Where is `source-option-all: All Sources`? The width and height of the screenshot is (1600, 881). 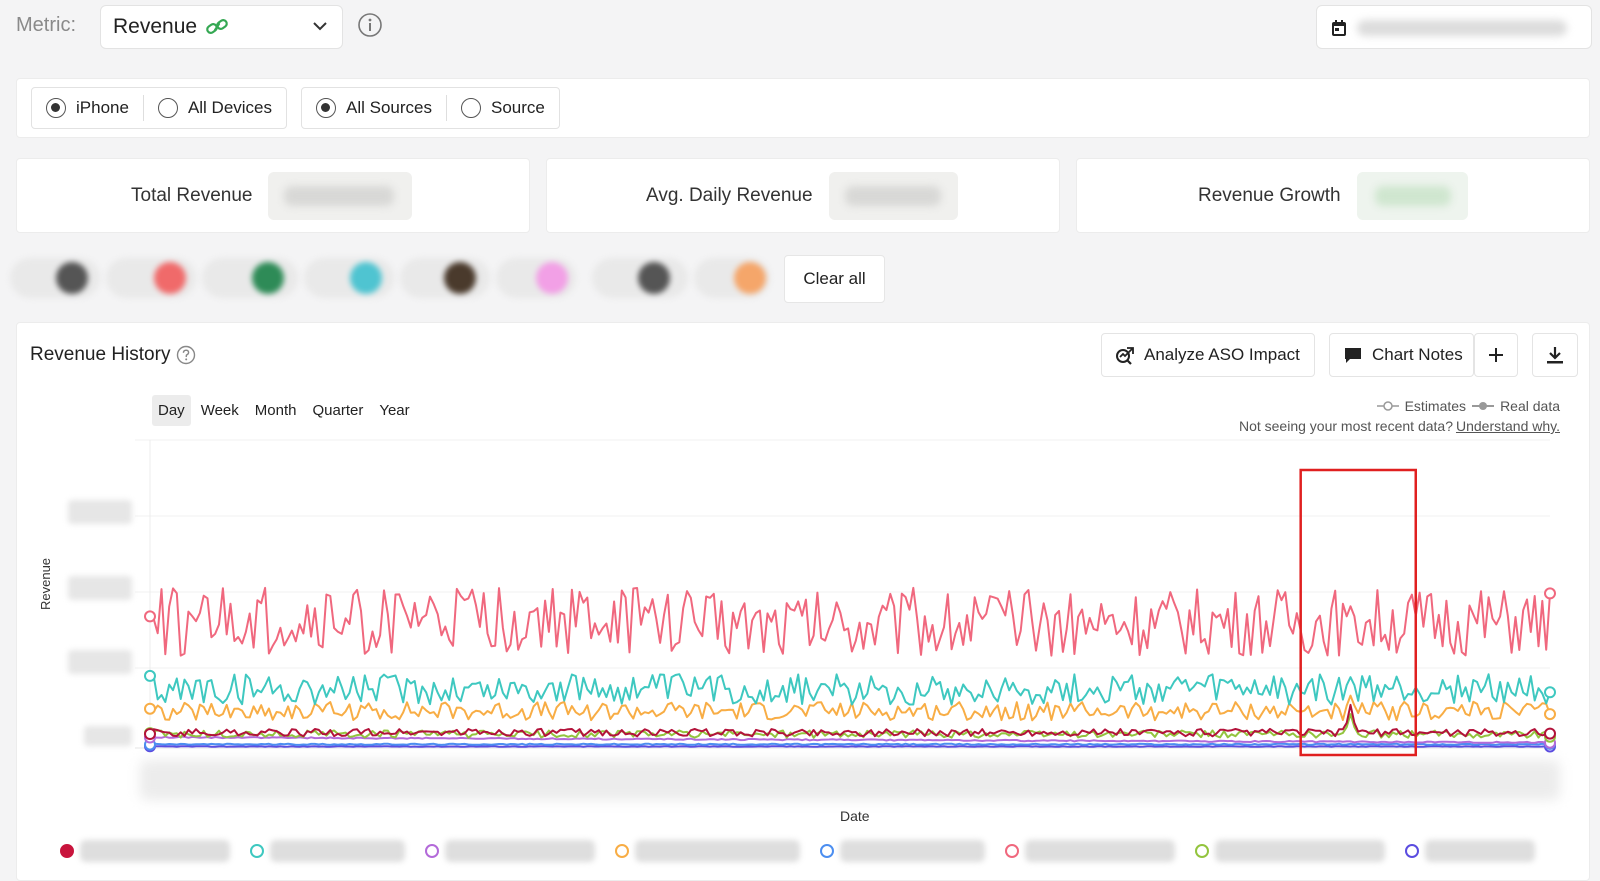 source-option-all: All Sources is located at coordinates (374, 108).